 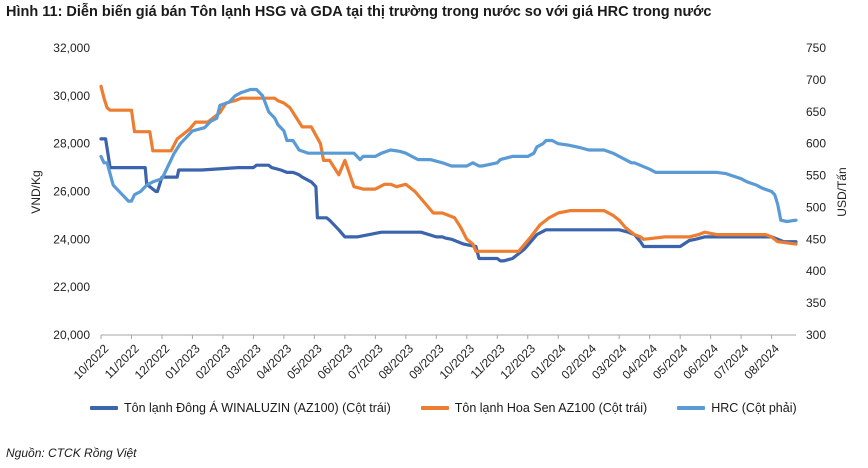 I want to click on right-tick-label: 500, so click(x=816, y=207).